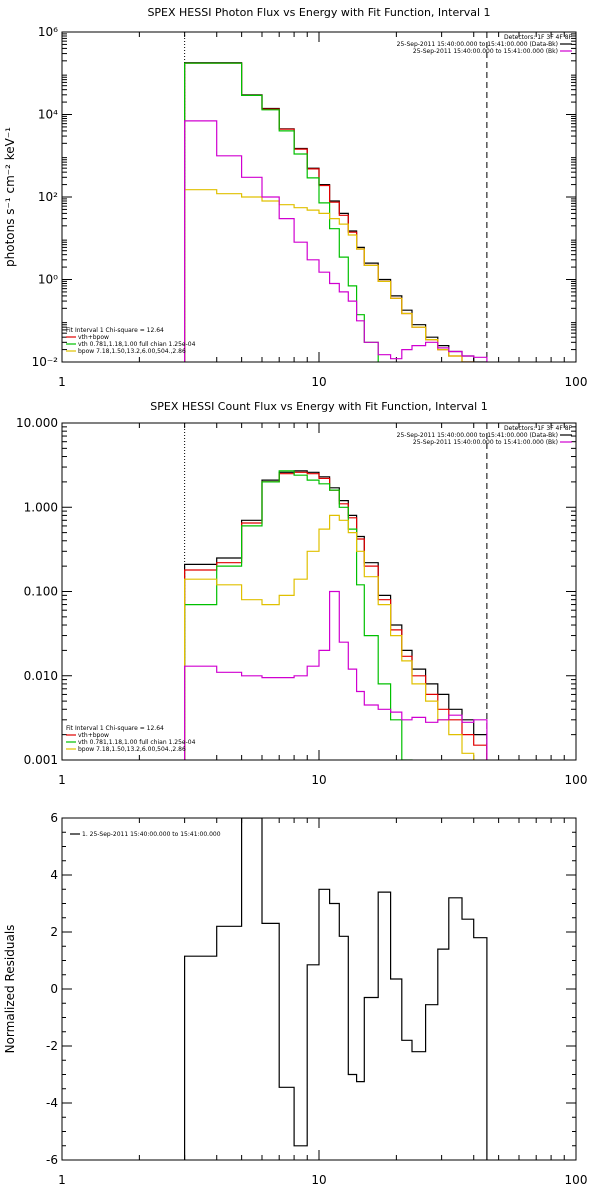 The image size is (600, 1200). I want to click on y-axis-label: photons s⁻¹ cm⁻² keV⁻¹, so click(10, 197).